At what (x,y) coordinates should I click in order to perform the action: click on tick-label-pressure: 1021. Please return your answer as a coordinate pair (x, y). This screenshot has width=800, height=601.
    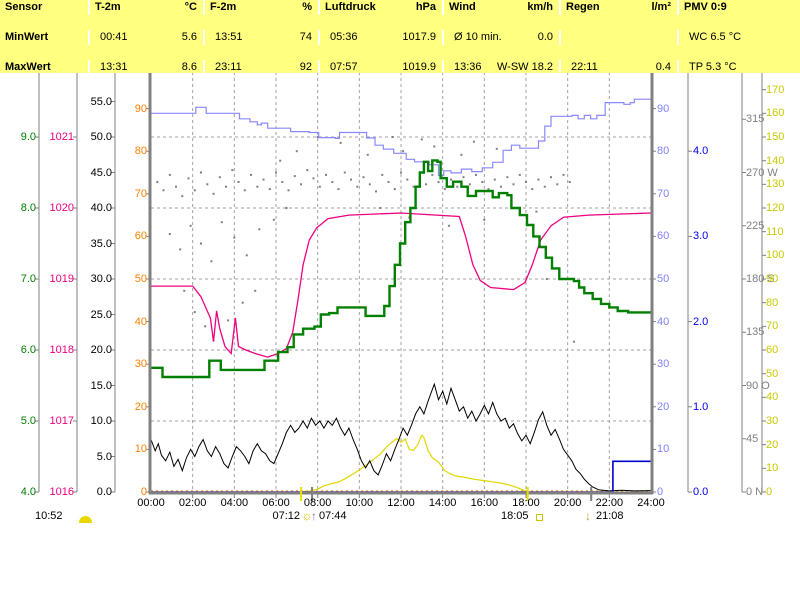
    Looking at the image, I should click on (61, 137).